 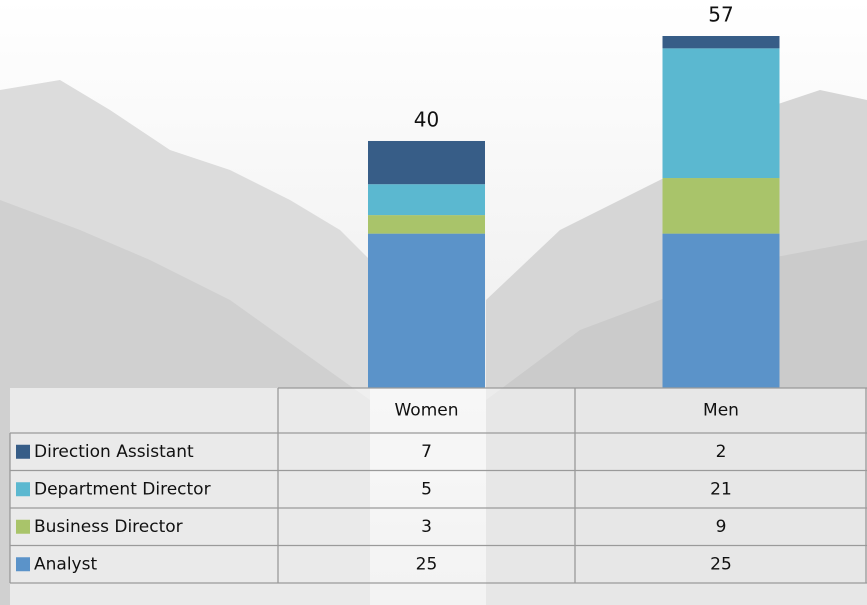 What do you see at coordinates (108, 527) in the screenshot?
I see `row-label: Business Director` at bounding box center [108, 527].